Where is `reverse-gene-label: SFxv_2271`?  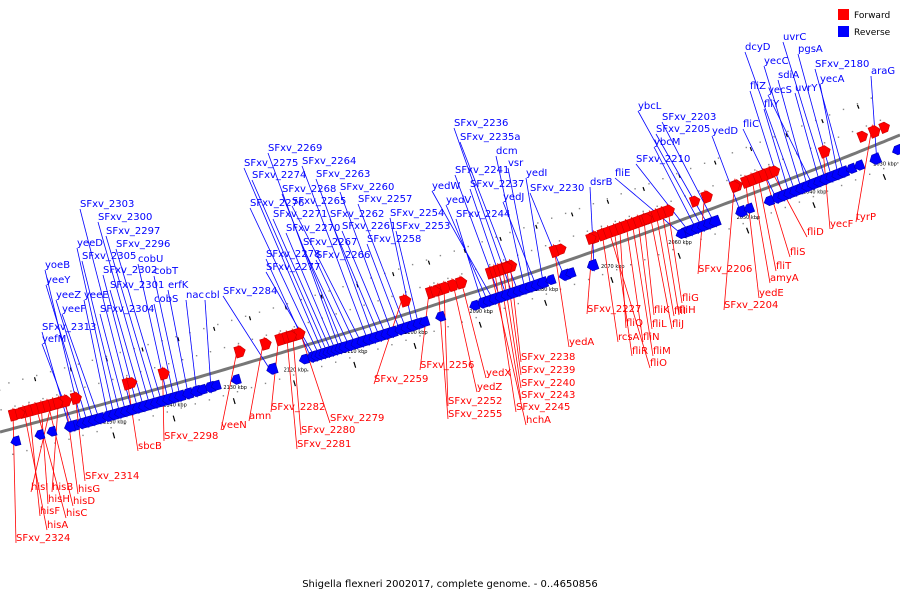
reverse-gene-label: SFxv_2271 is located at coordinates (300, 214).